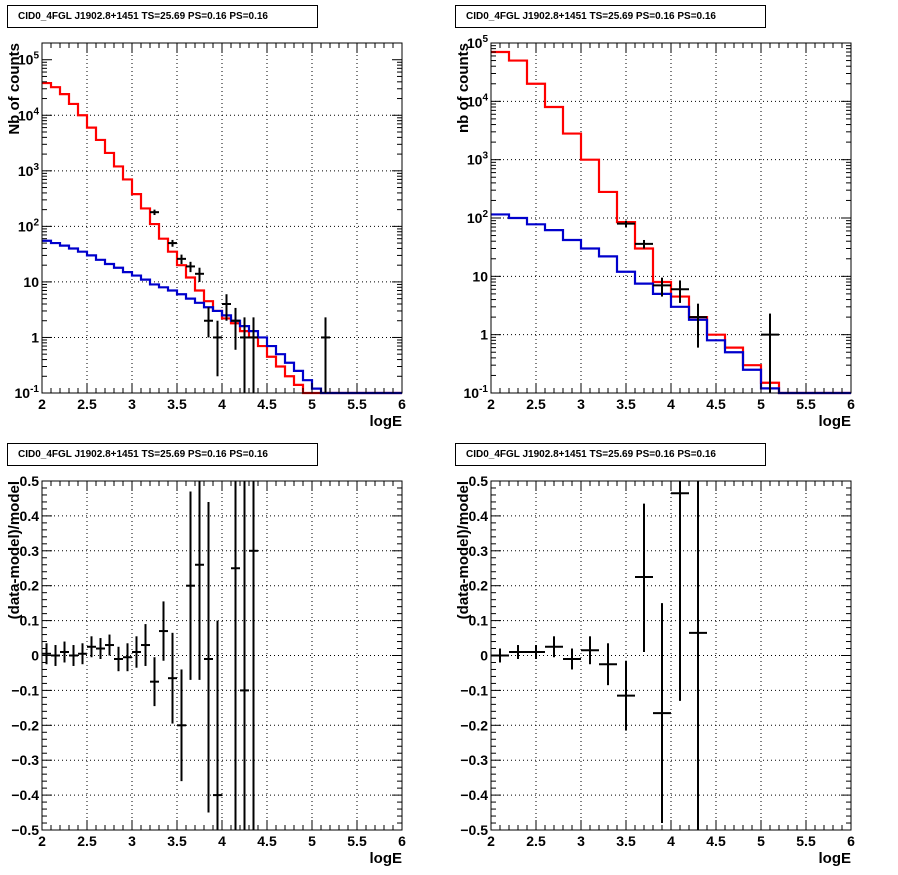 The width and height of the screenshot is (898, 875). Describe the element at coordinates (474, 830) in the screenshot. I see `y-tick-label: −0.5` at that location.